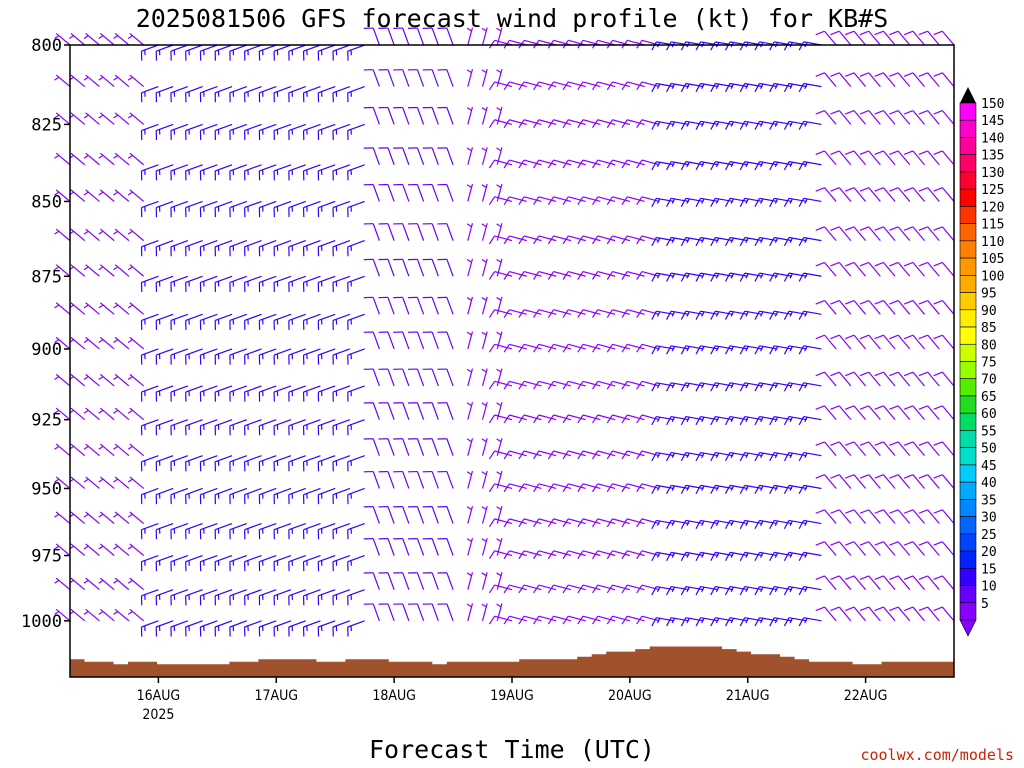  I want to click on colorbar-tick-label: 20, so click(989, 552).